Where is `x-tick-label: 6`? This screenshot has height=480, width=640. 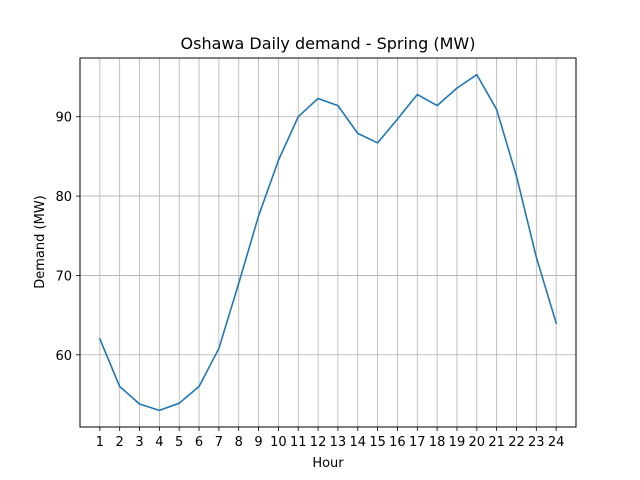
x-tick-label: 6 is located at coordinates (199, 442).